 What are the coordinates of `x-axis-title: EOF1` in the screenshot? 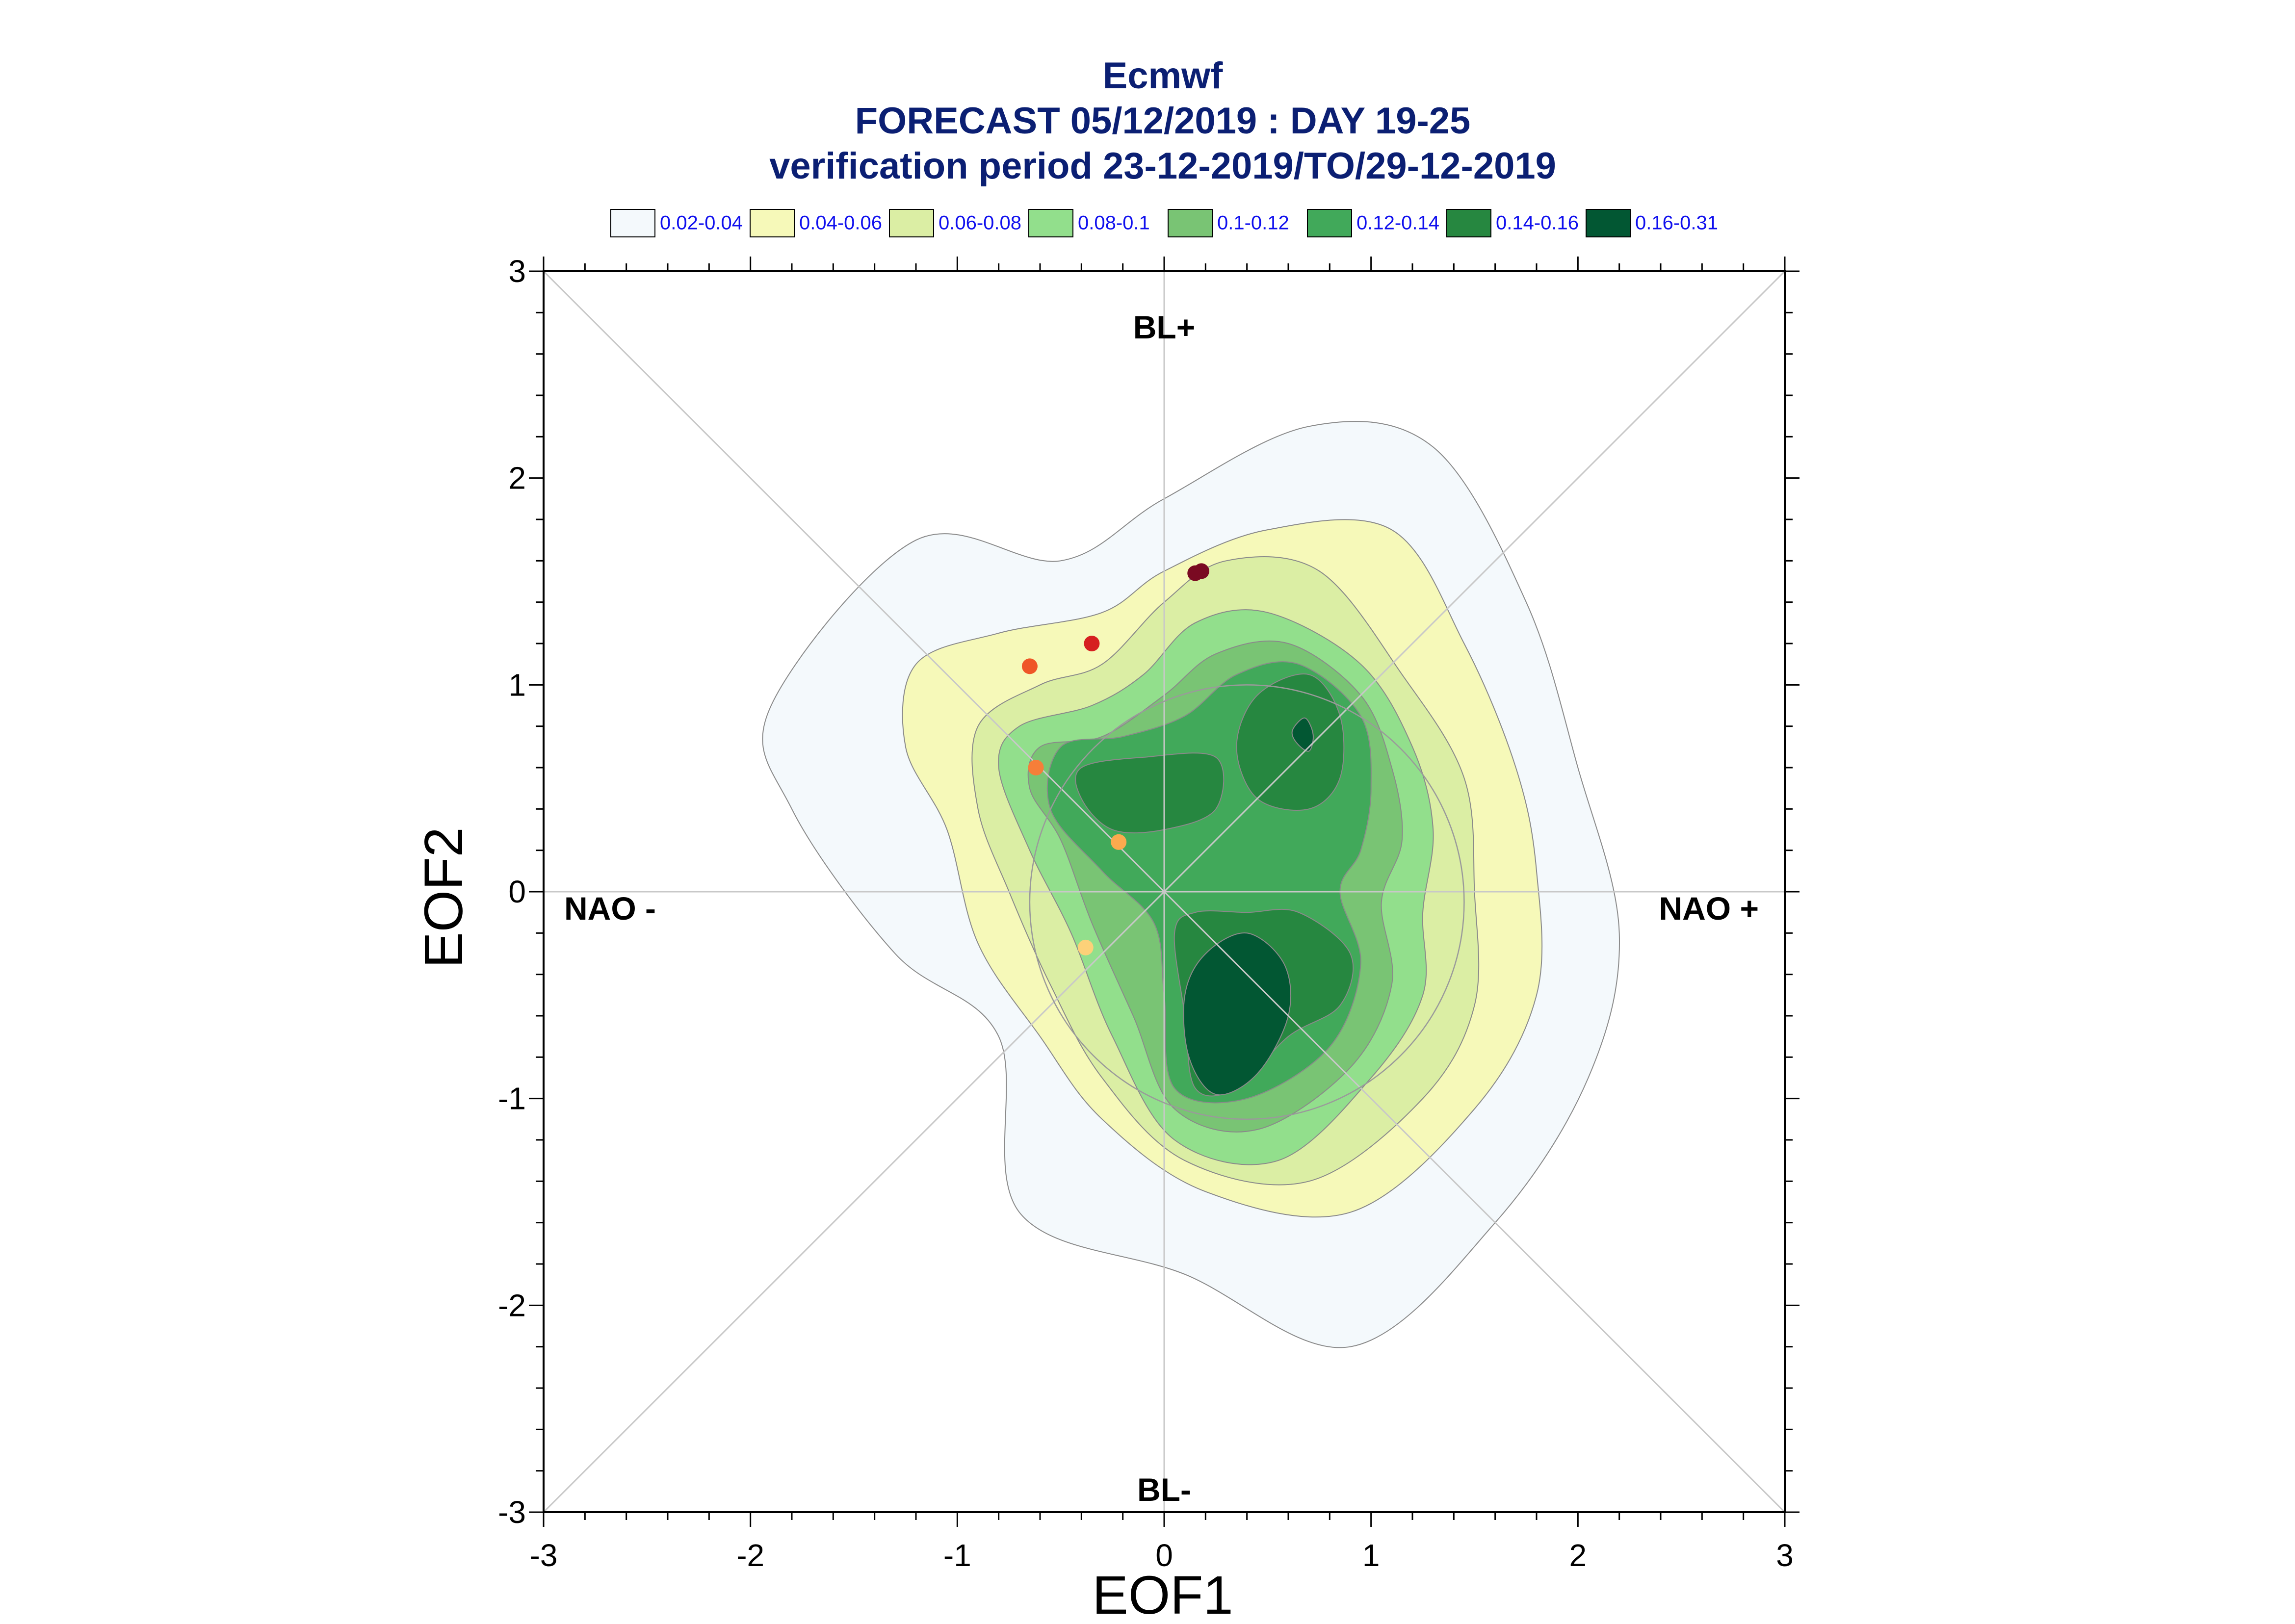 It's located at (1162, 1594).